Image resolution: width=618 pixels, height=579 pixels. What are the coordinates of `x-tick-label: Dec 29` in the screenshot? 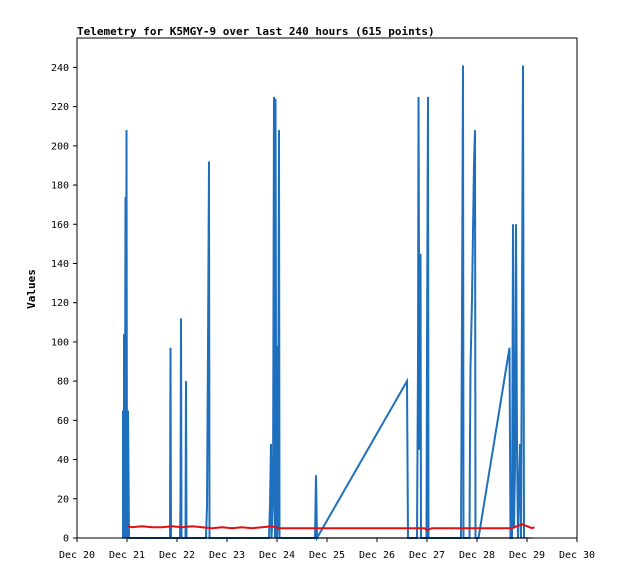 It's located at (527, 555).